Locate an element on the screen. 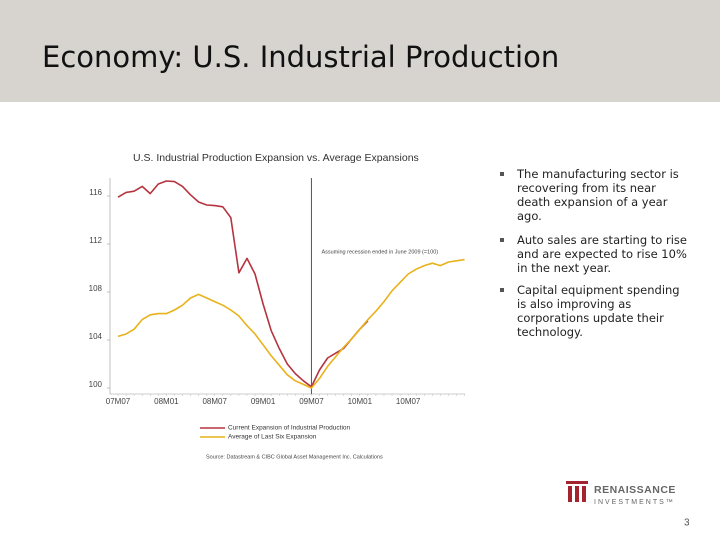 The height and width of the screenshot is (540, 720). logo-subtitle: INVESTMENTS™ is located at coordinates (634, 502).